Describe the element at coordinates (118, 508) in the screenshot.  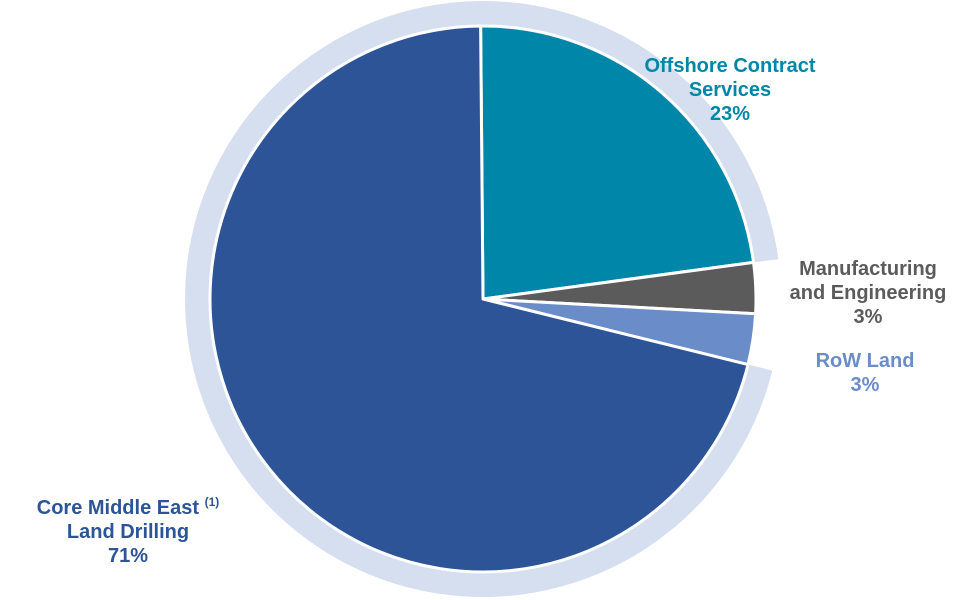
I see `slice-label-core-line-1-text: Core Middle East` at that location.